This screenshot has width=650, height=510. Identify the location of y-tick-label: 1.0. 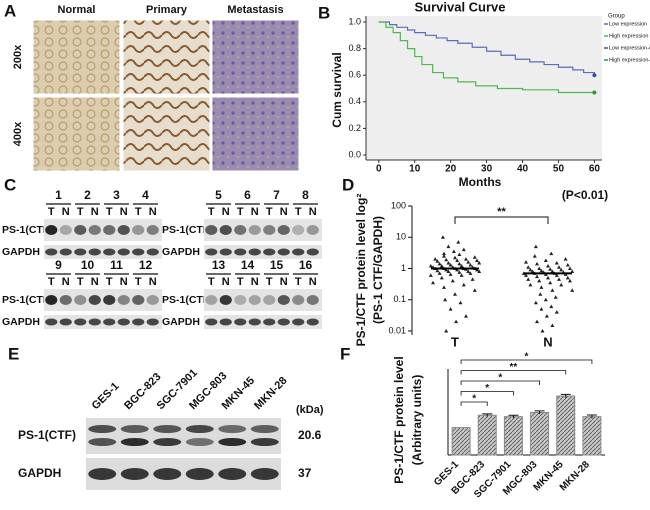
(354, 21).